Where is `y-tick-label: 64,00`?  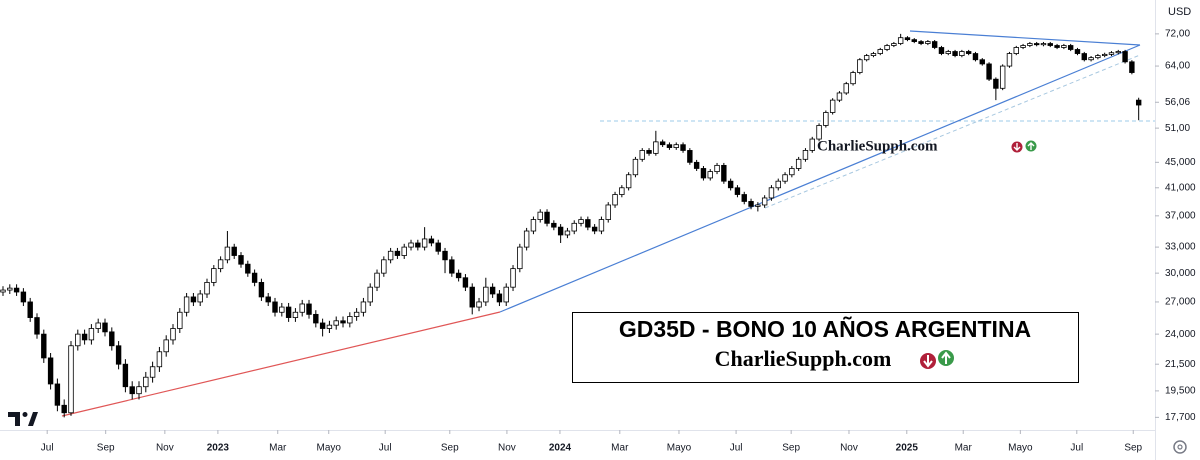 y-tick-label: 64,00 is located at coordinates (1177, 66).